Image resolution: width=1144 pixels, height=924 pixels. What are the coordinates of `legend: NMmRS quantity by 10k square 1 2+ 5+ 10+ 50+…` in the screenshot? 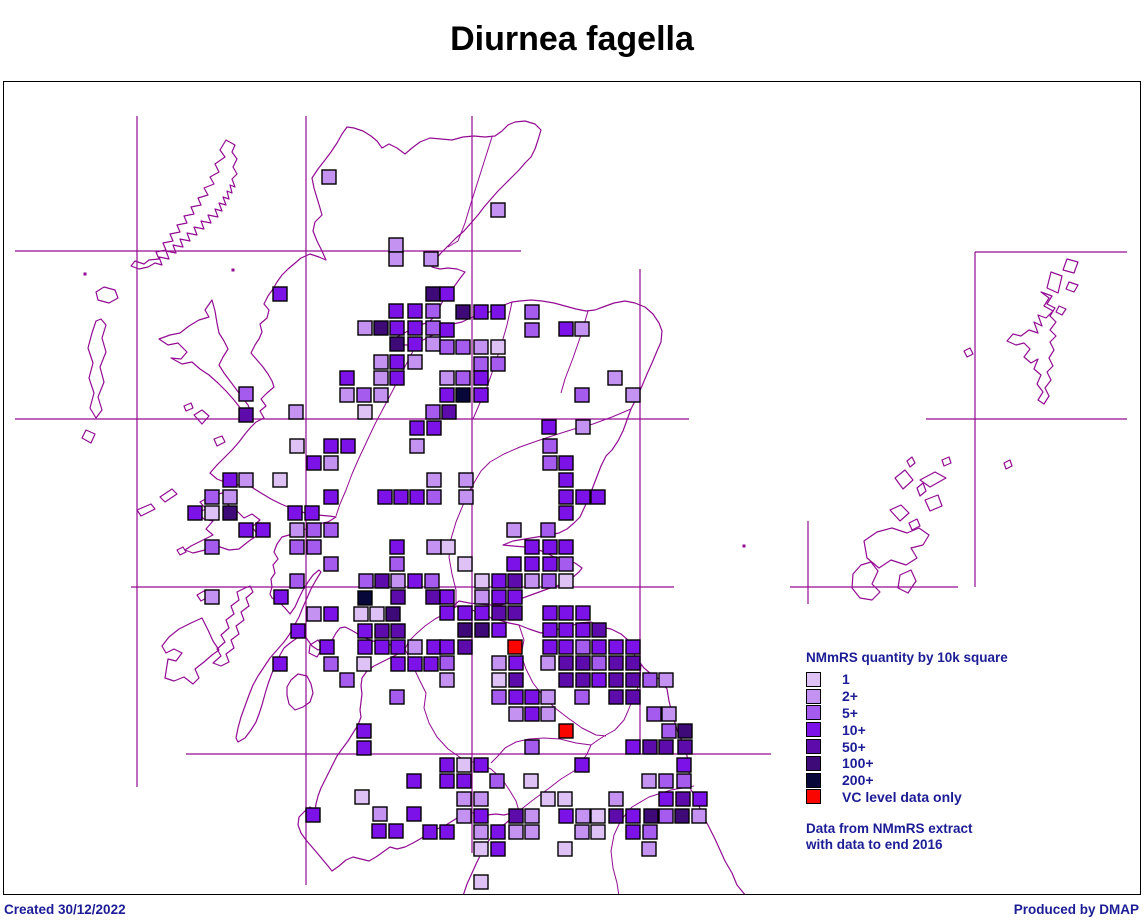 It's located at (907, 751).